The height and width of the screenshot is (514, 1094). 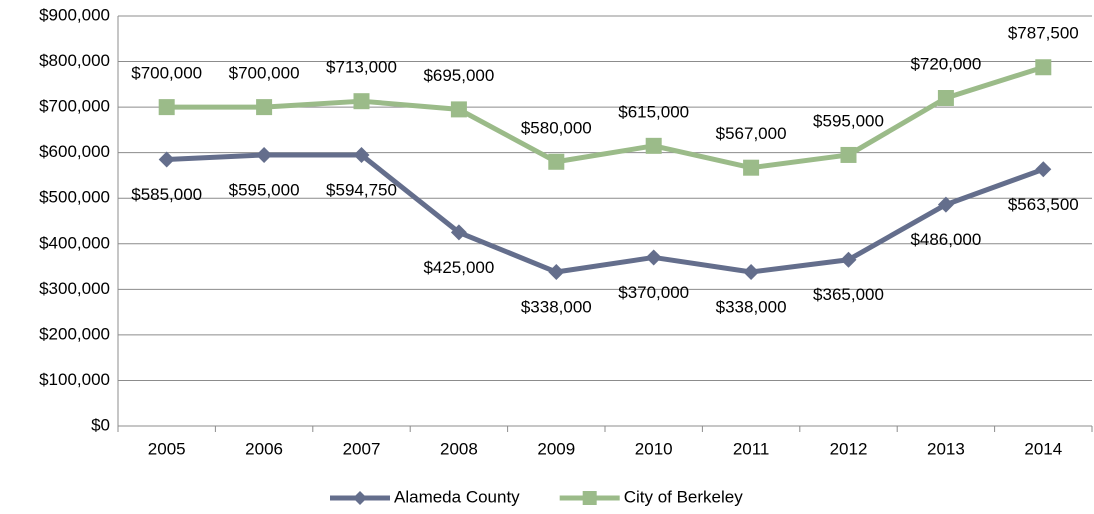 What do you see at coordinates (166, 194) in the screenshot?
I see `data-label: $585,000` at bounding box center [166, 194].